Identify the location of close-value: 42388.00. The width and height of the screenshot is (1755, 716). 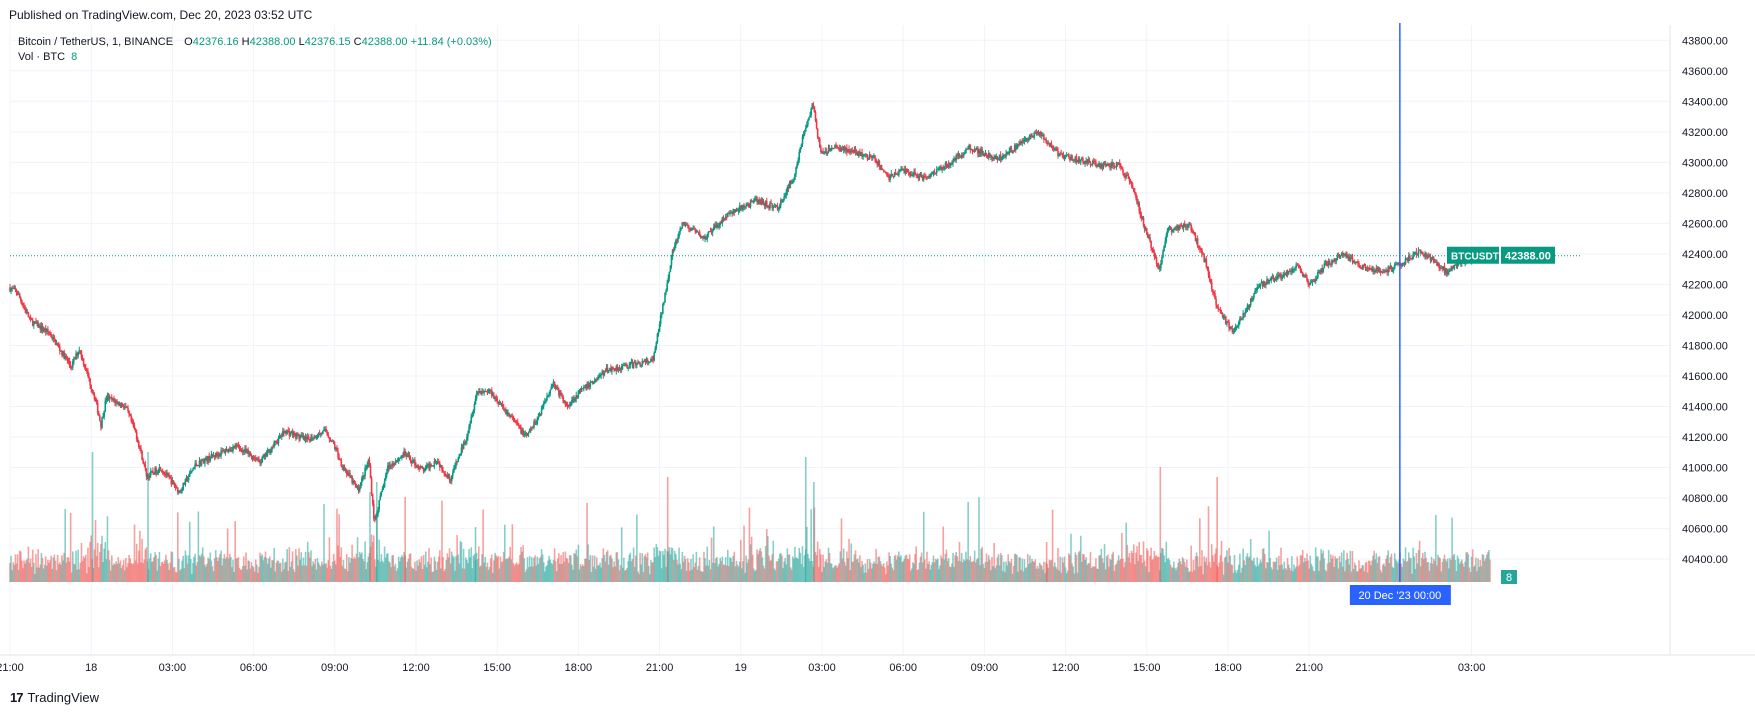
(384, 42).